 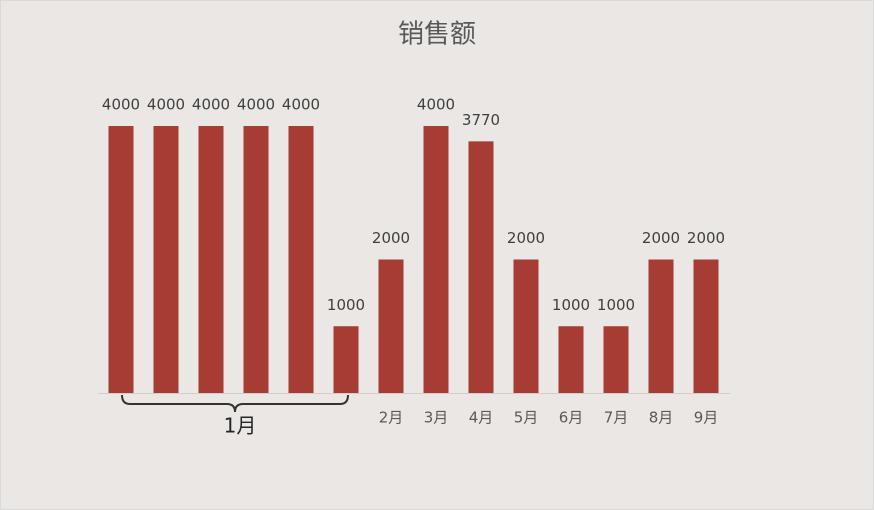 What do you see at coordinates (706, 418) in the screenshot?
I see `x-tick-label: 9月` at bounding box center [706, 418].